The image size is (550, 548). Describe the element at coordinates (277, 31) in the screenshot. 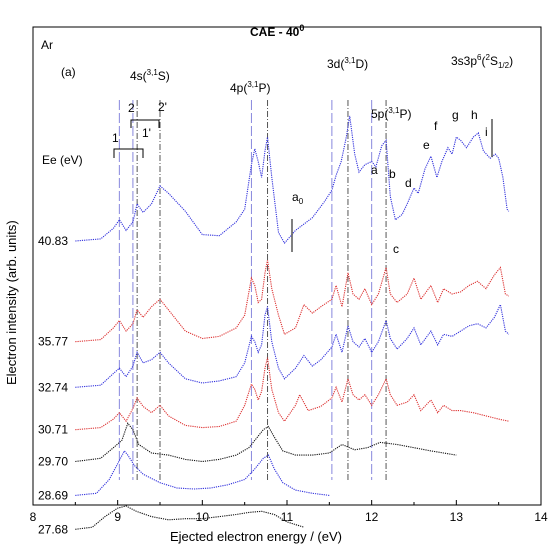

I see `chart-title: CAE - 400` at that location.